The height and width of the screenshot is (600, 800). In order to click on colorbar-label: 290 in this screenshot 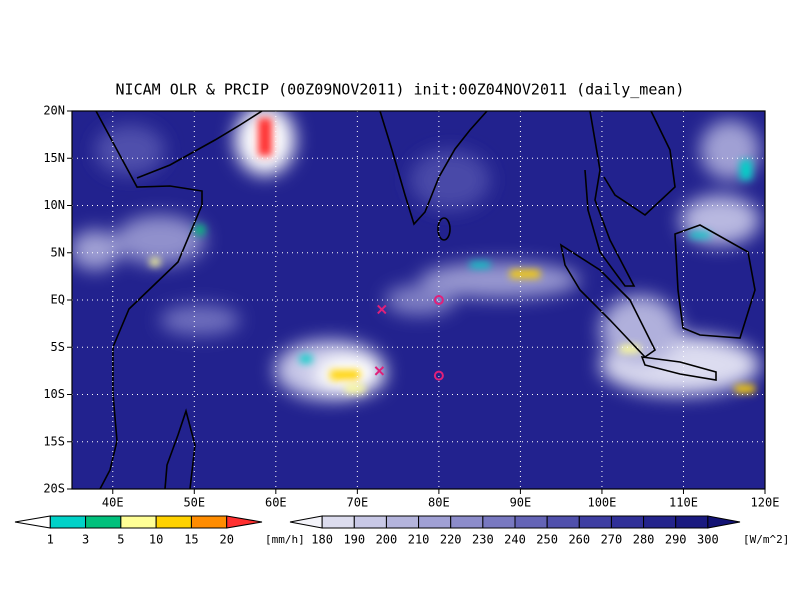, I will do `click(676, 540)`.